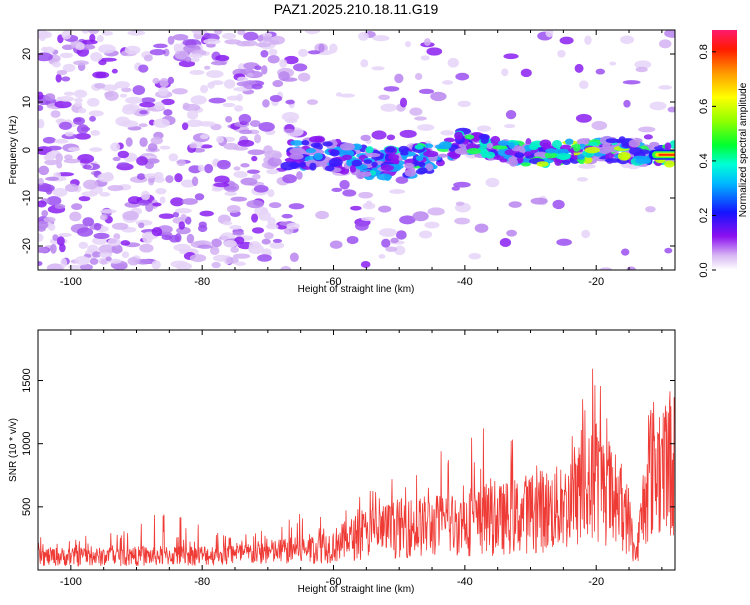 The height and width of the screenshot is (605, 750). Describe the element at coordinates (27, 443) in the screenshot. I see `snr-y-tick-label: 1000` at that location.